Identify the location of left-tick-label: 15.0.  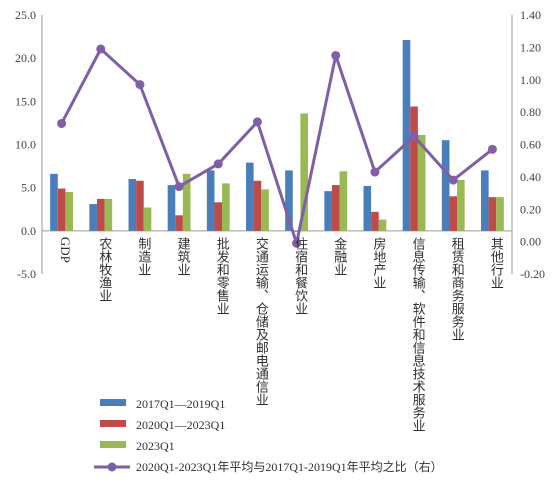
(25, 101).